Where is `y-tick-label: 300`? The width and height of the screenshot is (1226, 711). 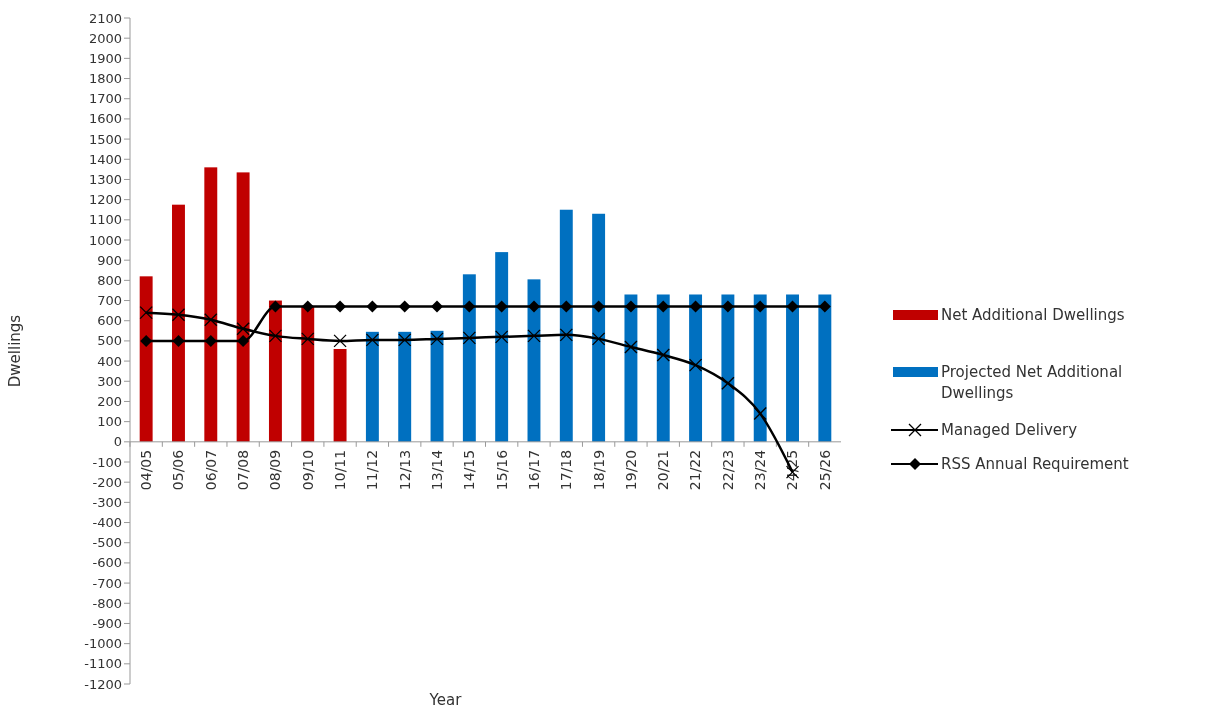
y-tick-label: 300 is located at coordinates (109, 381).